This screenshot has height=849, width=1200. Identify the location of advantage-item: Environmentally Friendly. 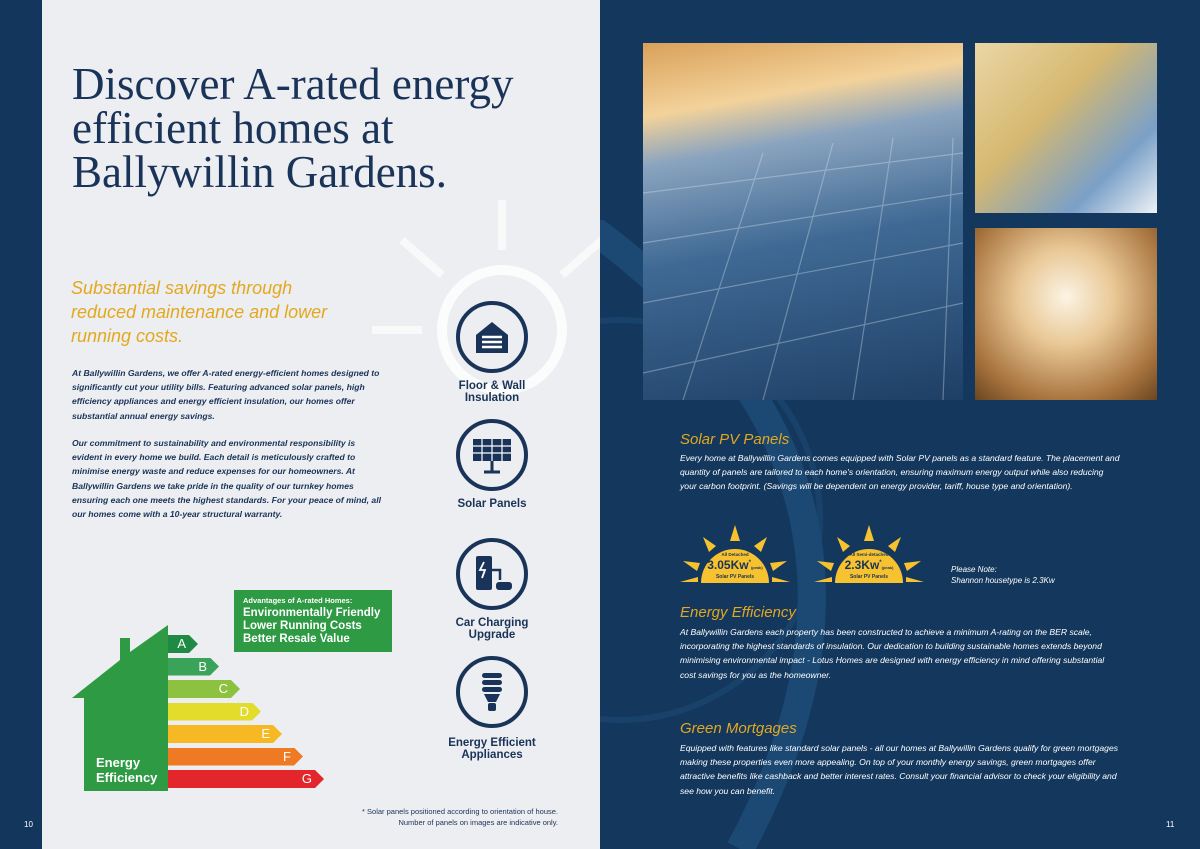
(312, 613).